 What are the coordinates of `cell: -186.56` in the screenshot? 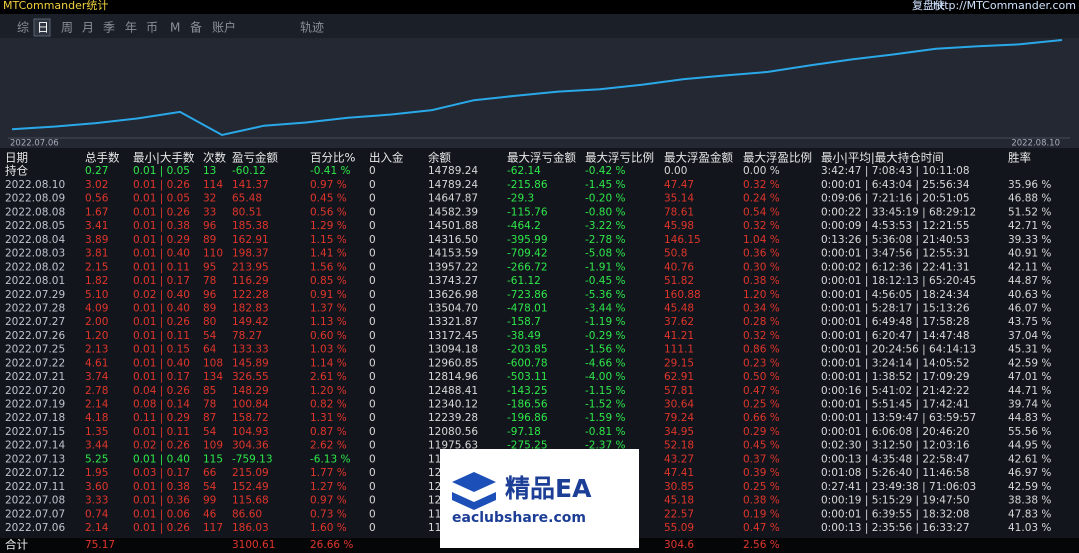 It's located at (527, 405).